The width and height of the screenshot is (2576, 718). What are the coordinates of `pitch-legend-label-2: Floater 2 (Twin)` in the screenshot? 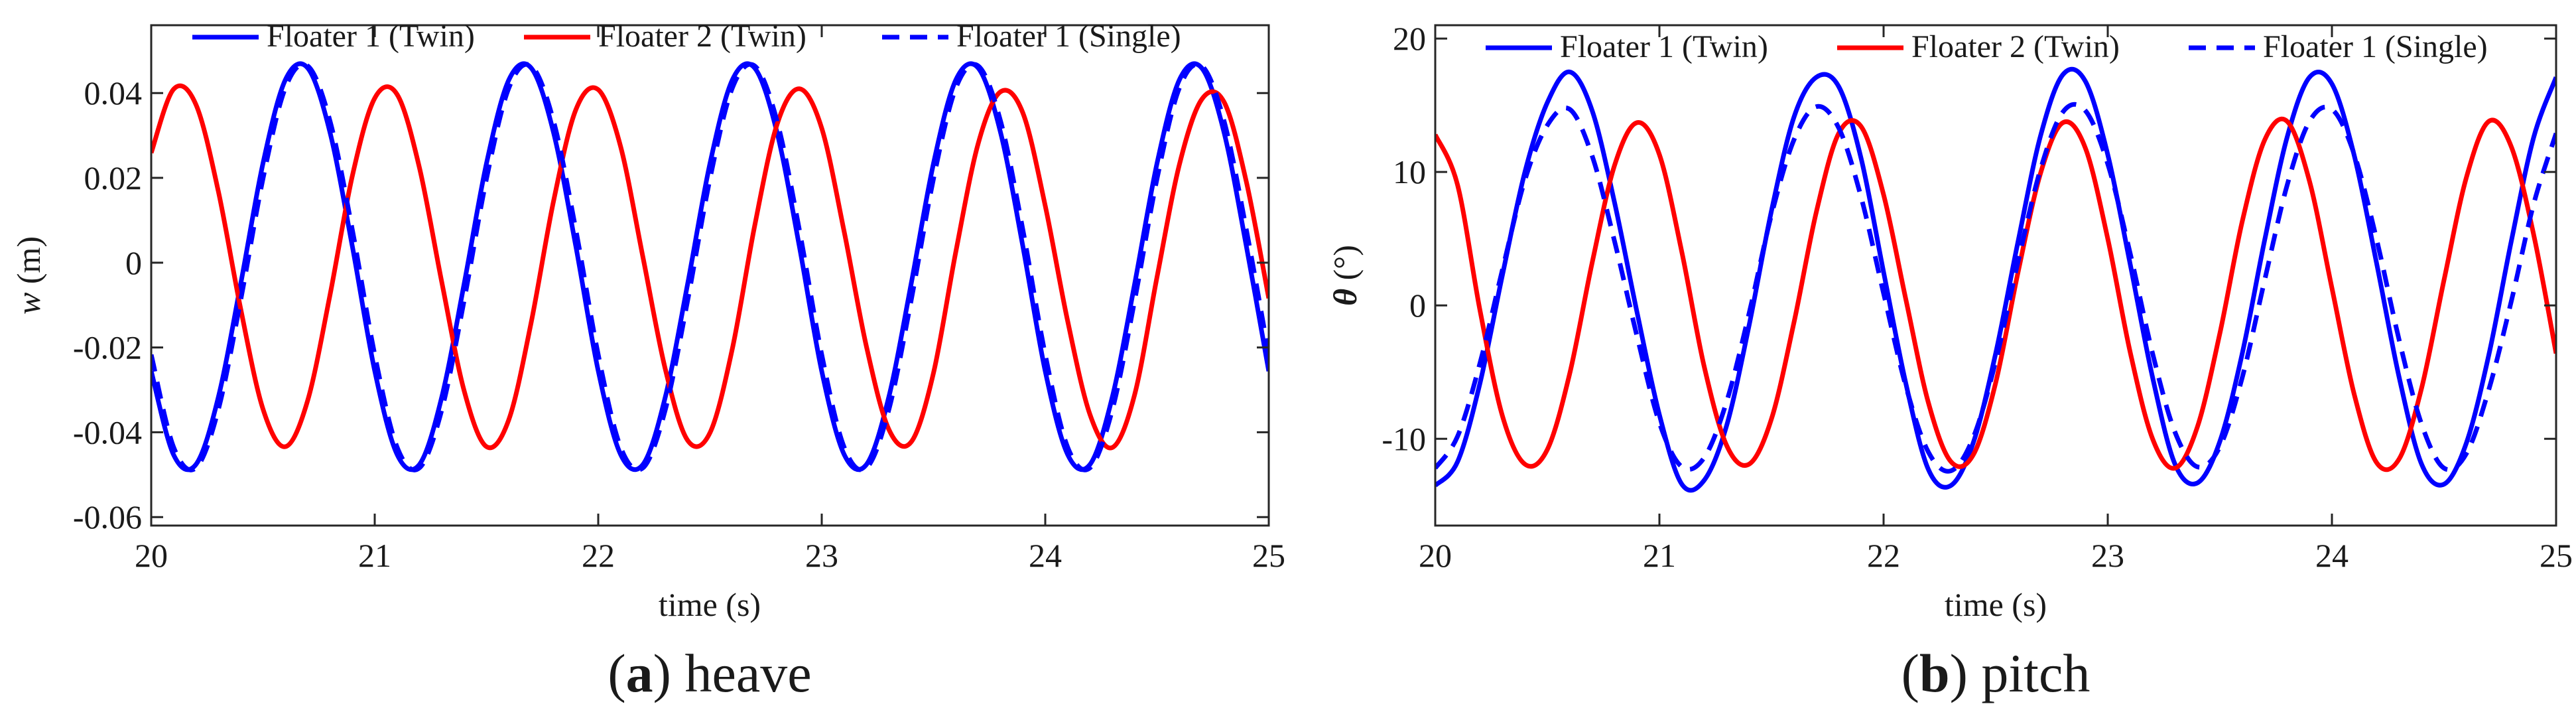 It's located at (2016, 46).